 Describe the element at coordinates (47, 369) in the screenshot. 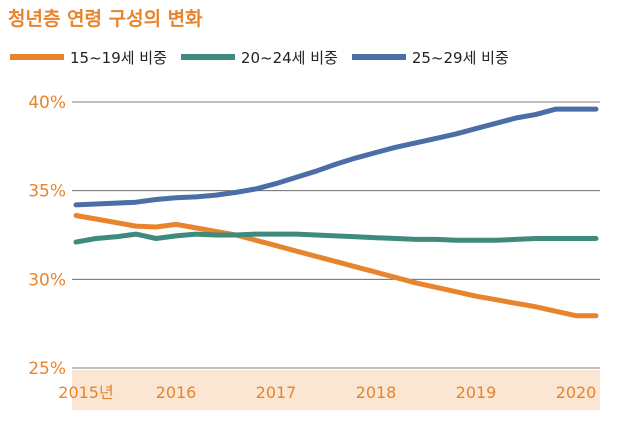

I see `y-tick-label: 25%` at that location.